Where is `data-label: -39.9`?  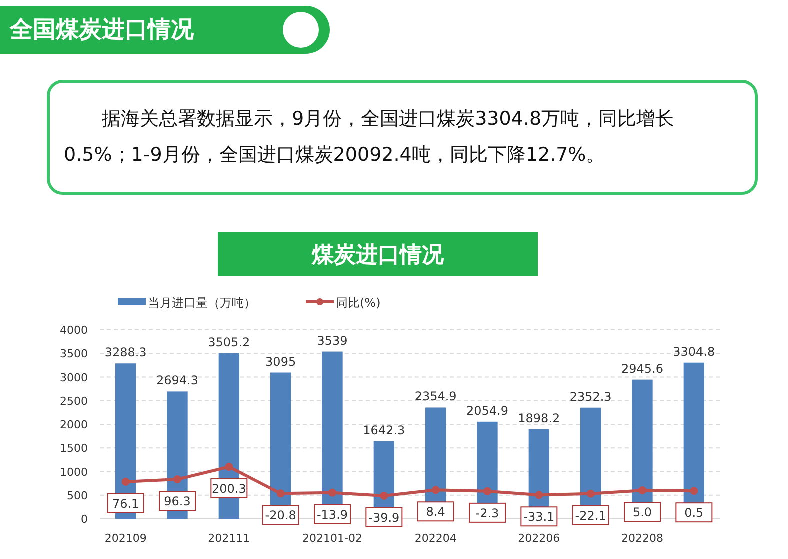 data-label: -39.9 is located at coordinates (384, 517).